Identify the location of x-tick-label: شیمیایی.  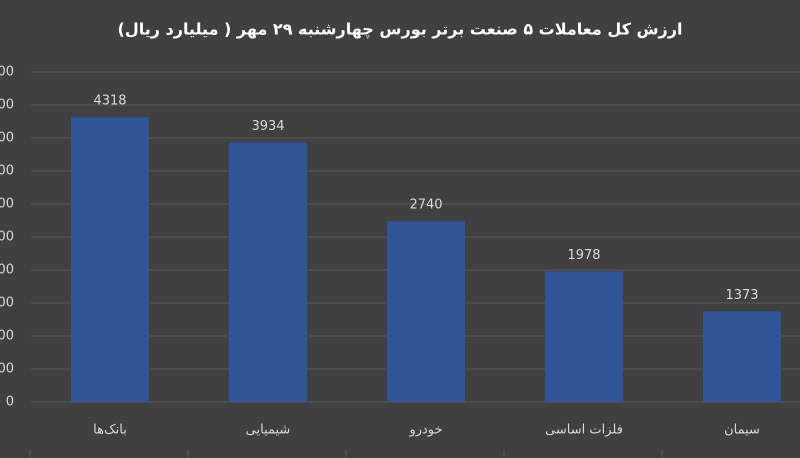
(268, 430).